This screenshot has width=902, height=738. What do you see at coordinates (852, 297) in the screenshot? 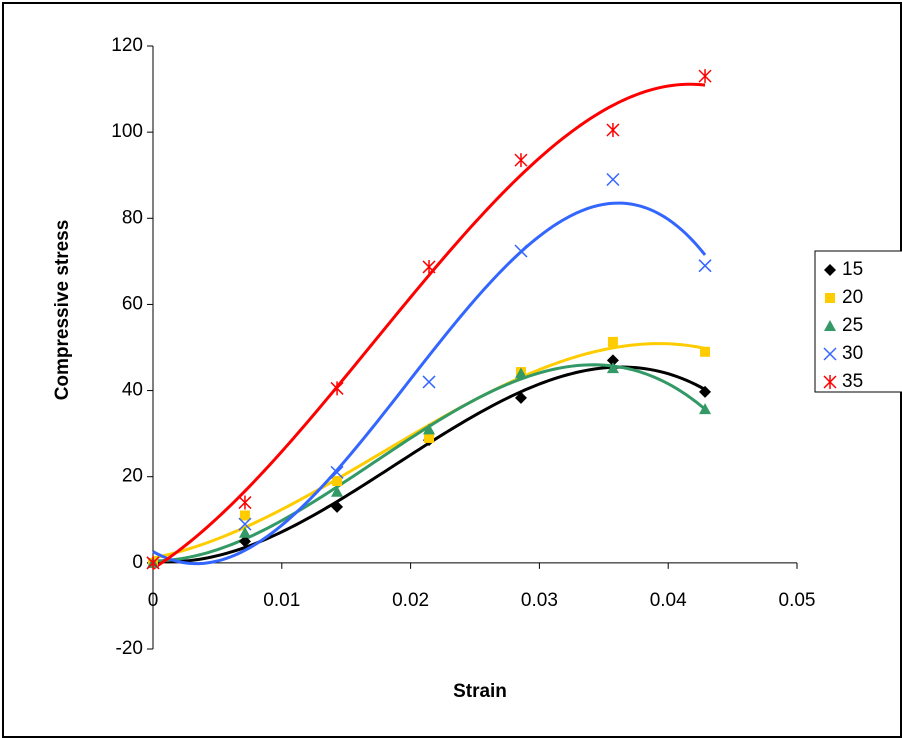
I see `legend-label: 20` at bounding box center [852, 297].